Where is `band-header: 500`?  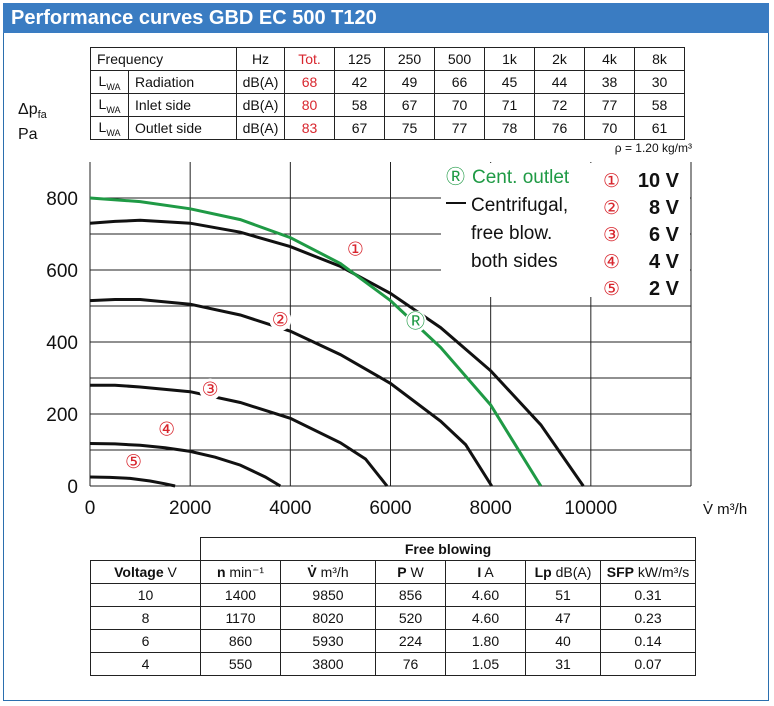
band-header: 500 is located at coordinates (459, 59).